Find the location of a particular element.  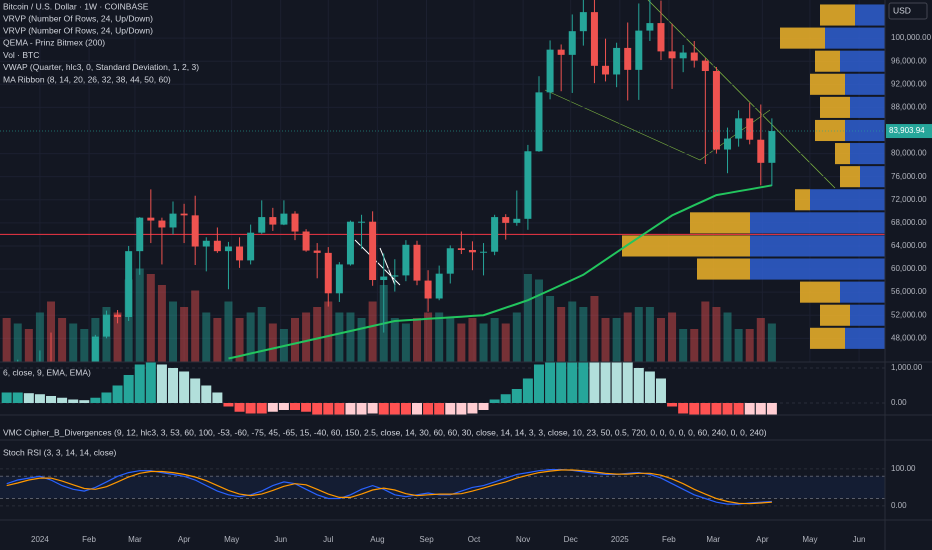

y-tick-label: 0.00 is located at coordinates (899, 402).